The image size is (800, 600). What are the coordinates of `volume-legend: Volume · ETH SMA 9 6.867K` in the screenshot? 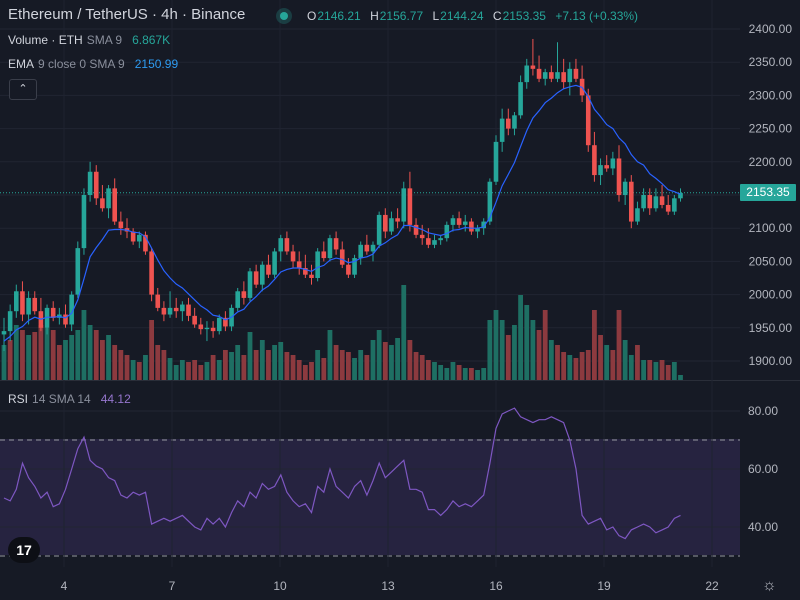 It's located at (89, 40).